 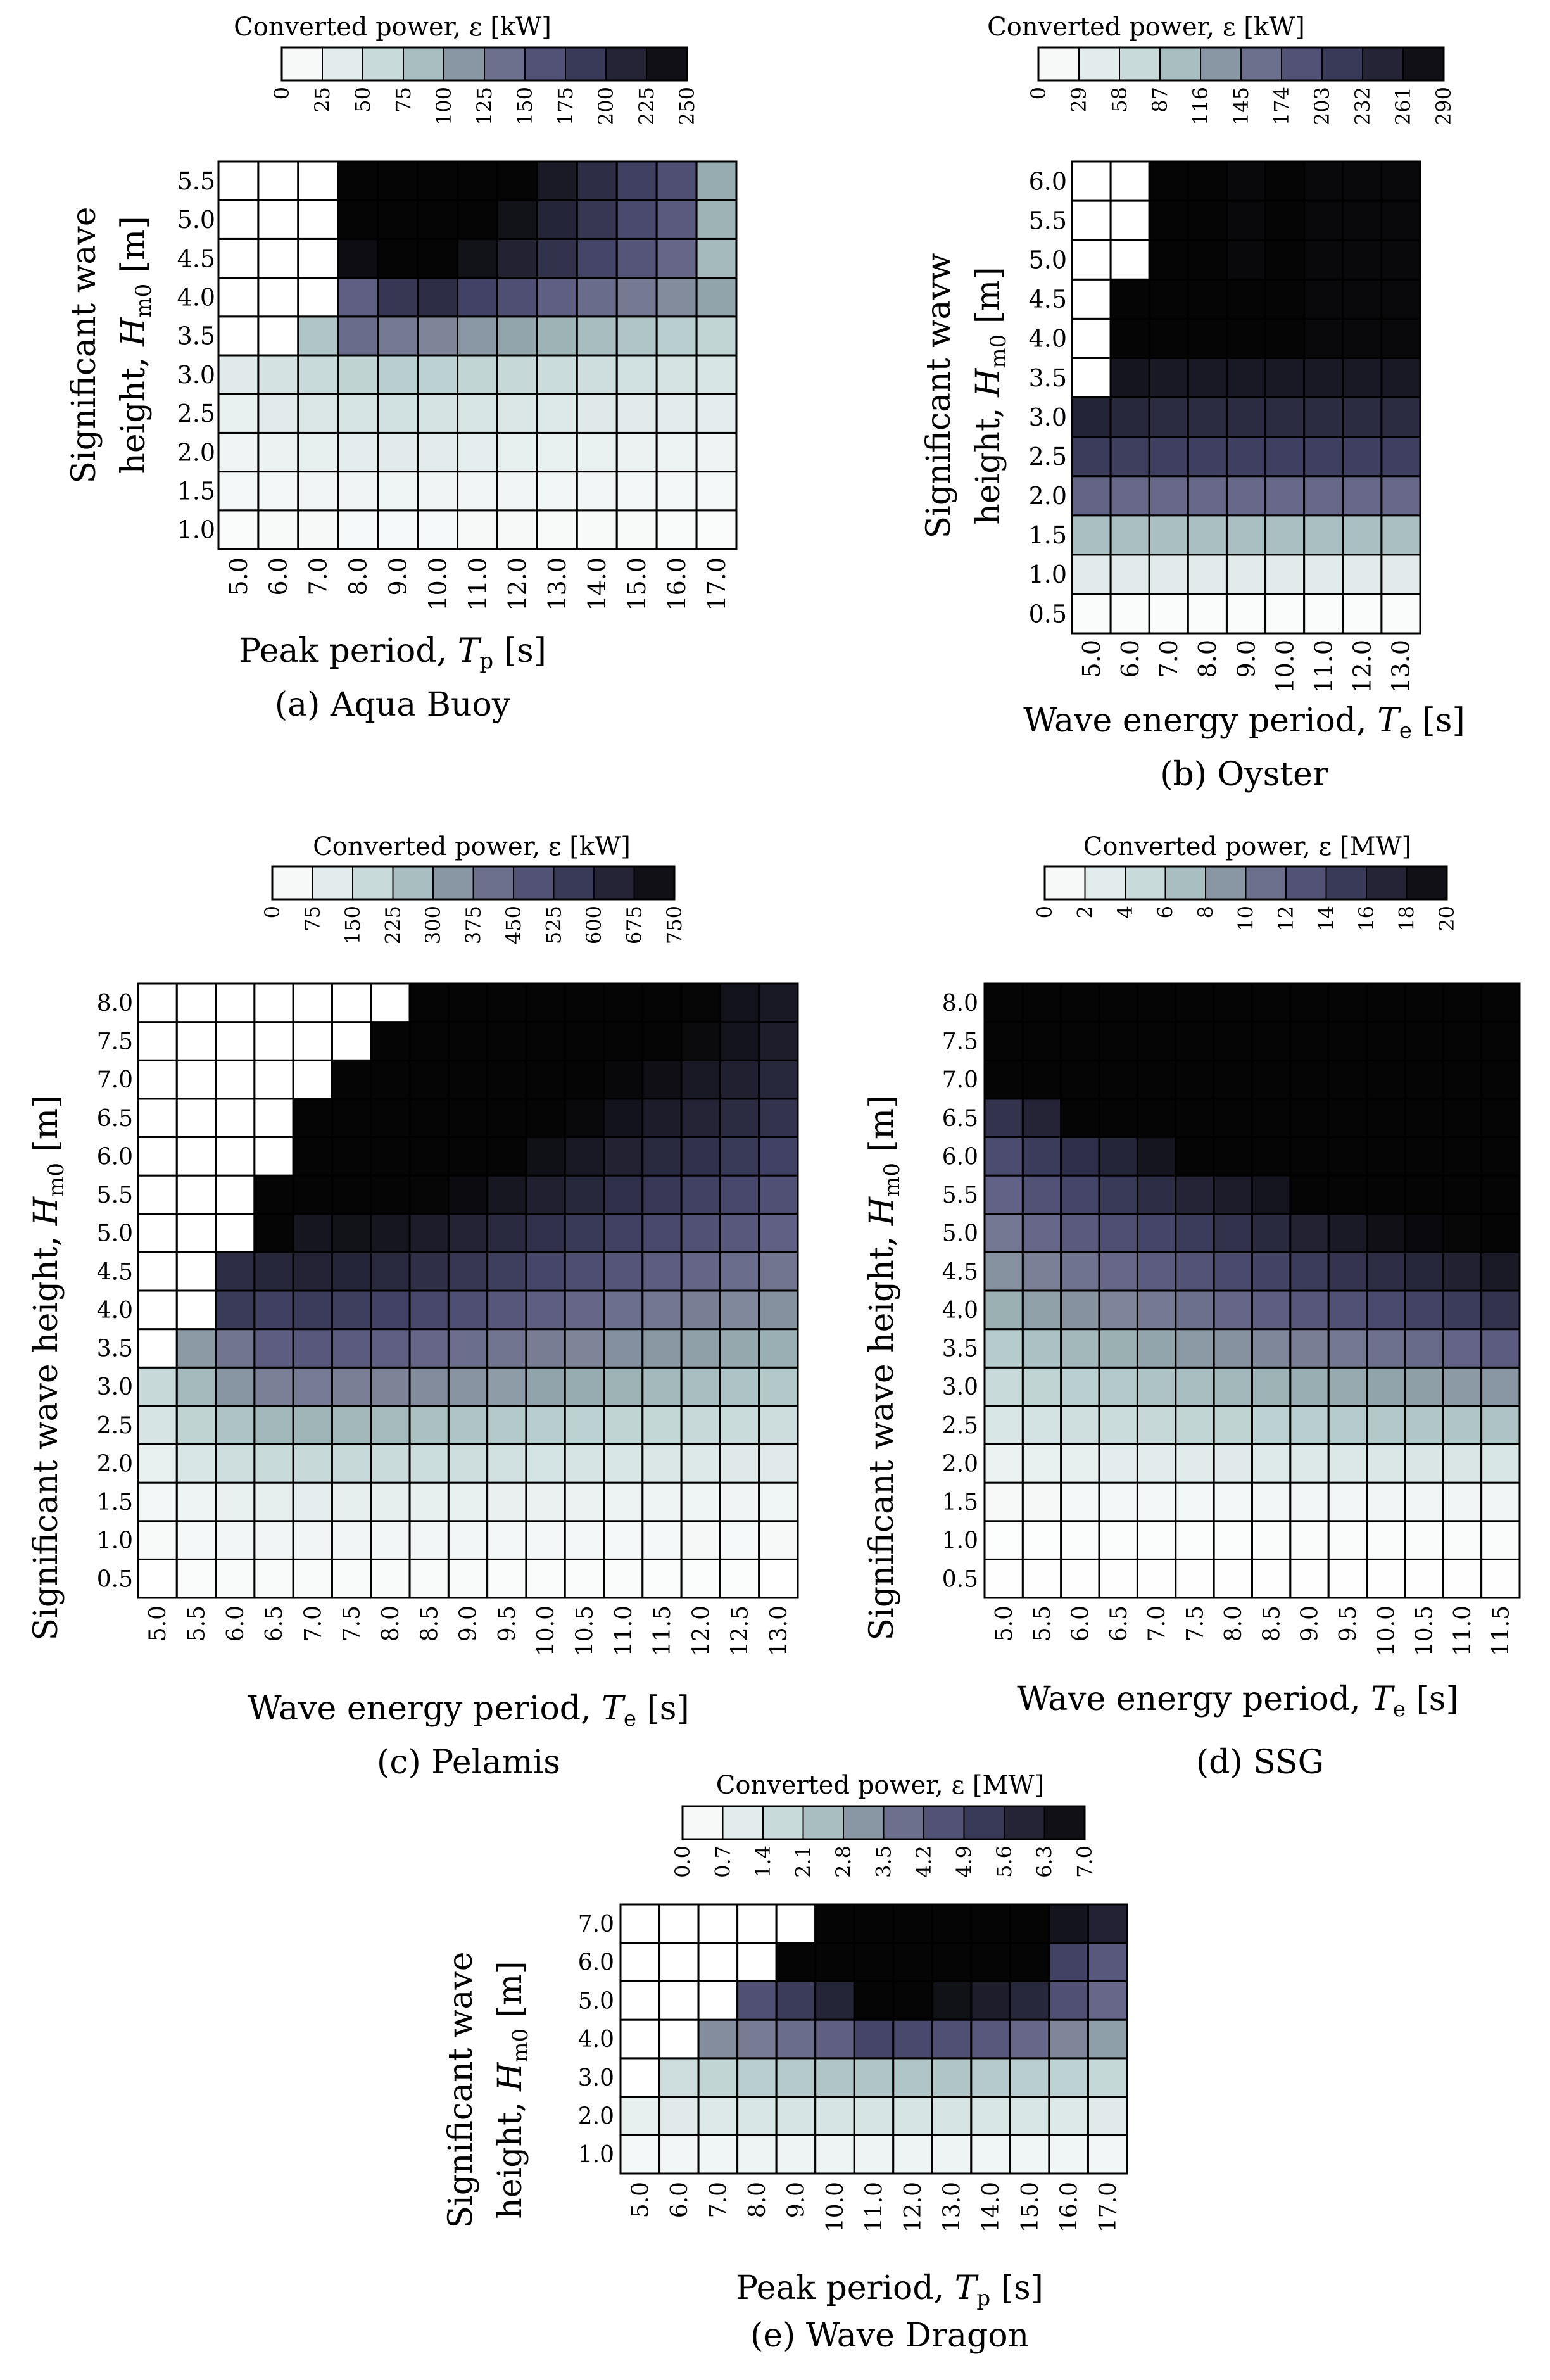 What do you see at coordinates (1200, 106) in the screenshot?
I see `colorbar-tick-label: 116` at bounding box center [1200, 106].